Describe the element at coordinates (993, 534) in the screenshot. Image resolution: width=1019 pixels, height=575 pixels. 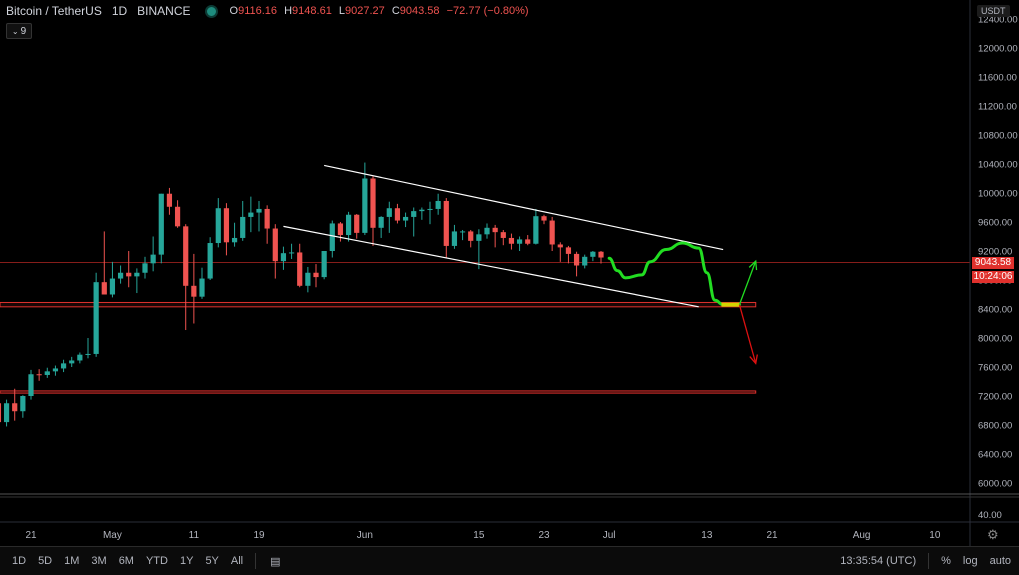
I see `settings-gear-icon: ⚙` at that location.